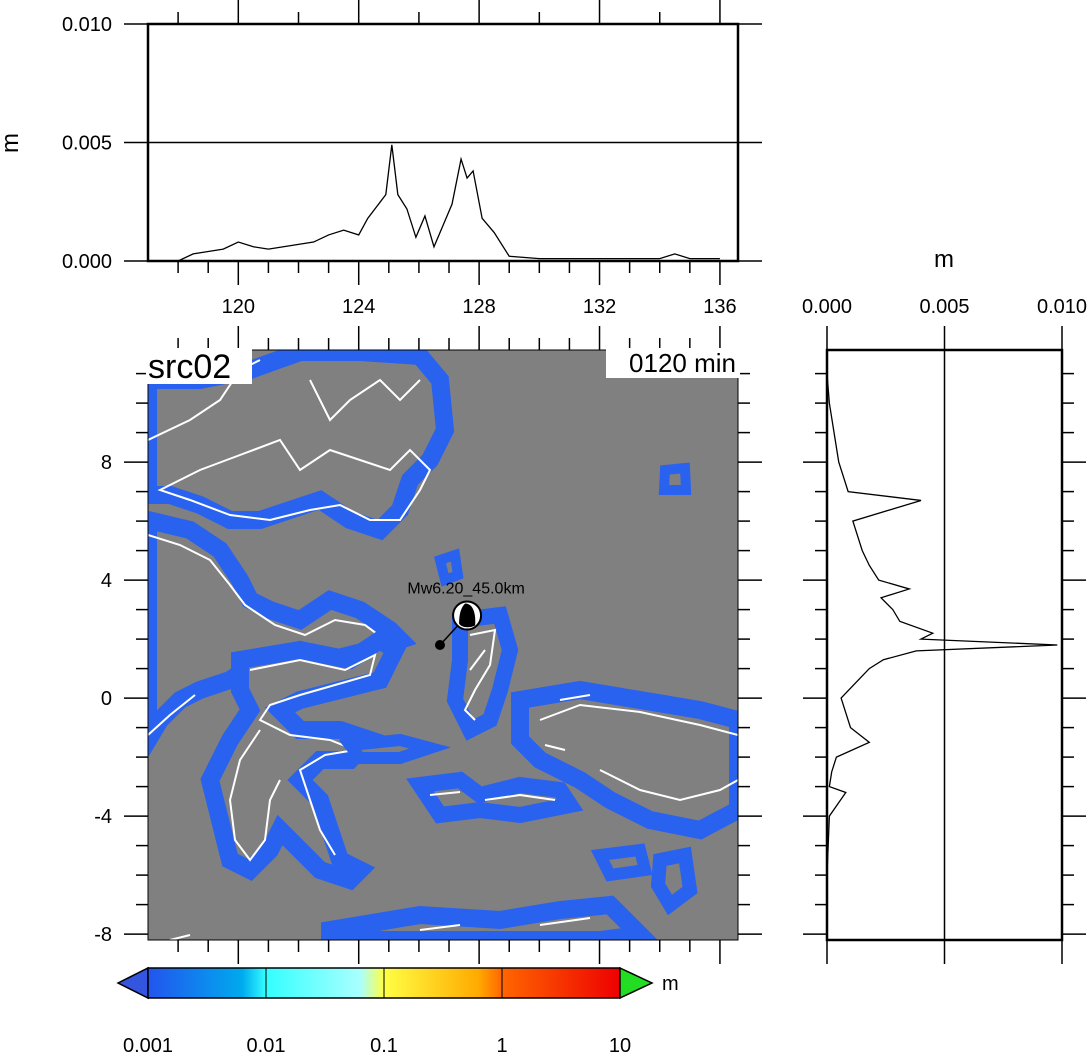 This screenshot has width=1088, height=1058. Describe the element at coordinates (106, 699) in the screenshot. I see `map-y-tick-label: 0` at that location.